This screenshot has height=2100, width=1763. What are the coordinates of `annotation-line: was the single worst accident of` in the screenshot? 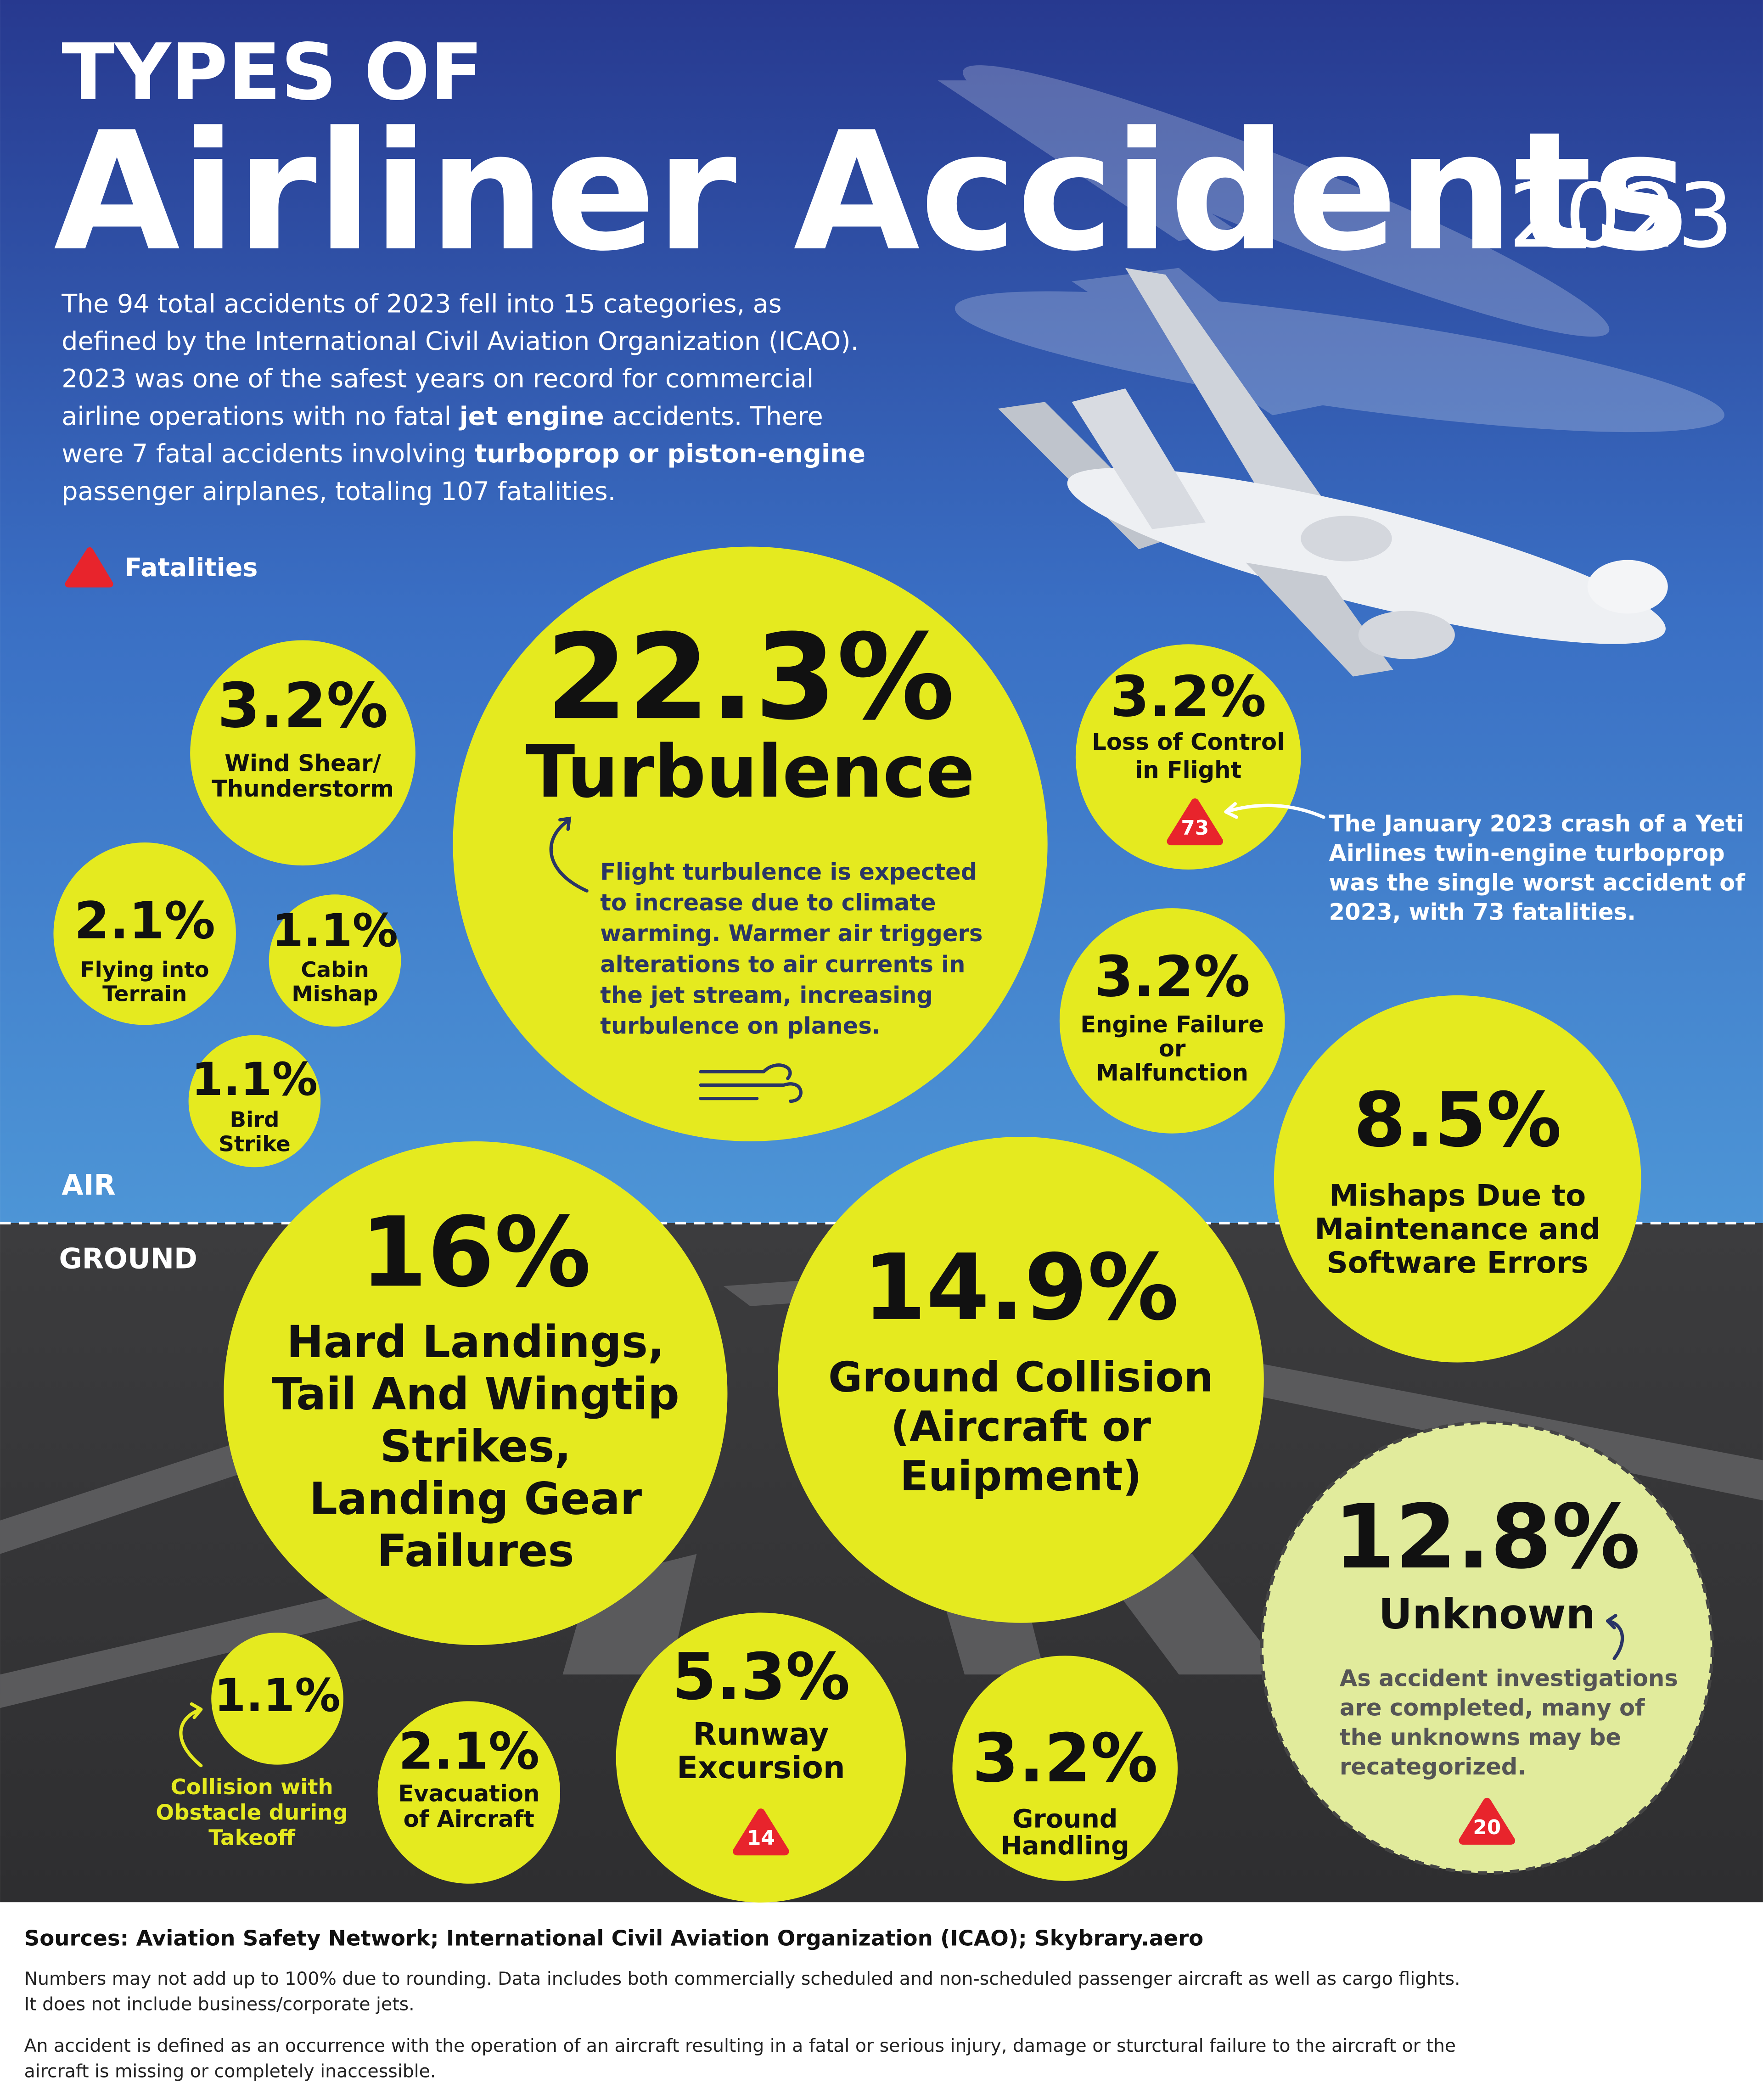 It's located at (1537, 882).